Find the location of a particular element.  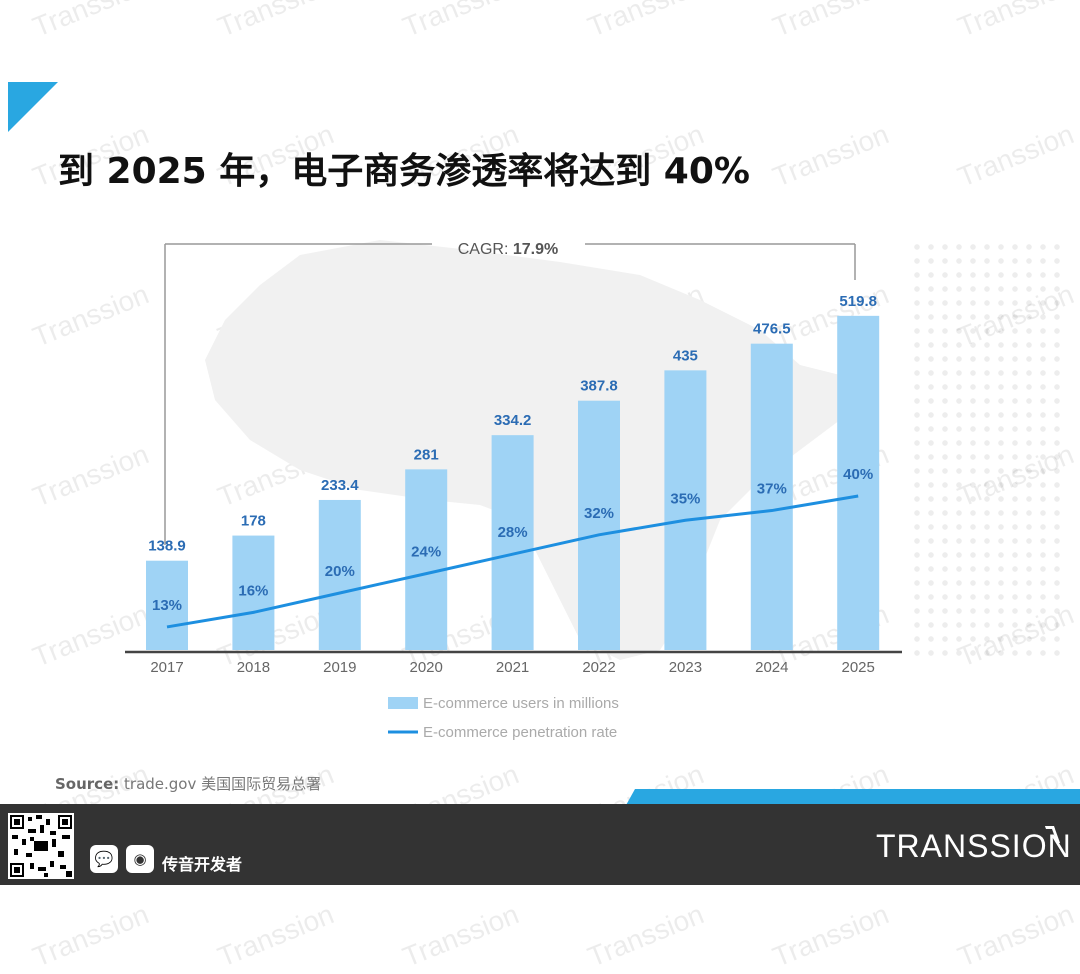

rate-label-2018: 16% is located at coordinates (253, 590).